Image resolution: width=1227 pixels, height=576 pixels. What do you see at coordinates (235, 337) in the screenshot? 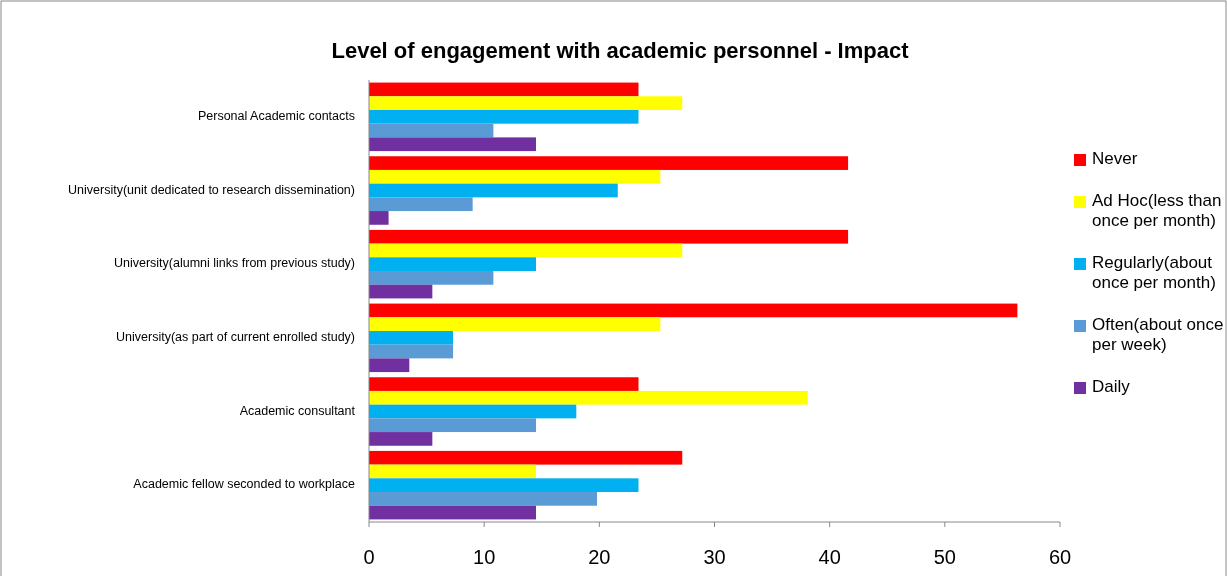
I see `y-tick-label: University(as part of current enrolled study)` at bounding box center [235, 337].